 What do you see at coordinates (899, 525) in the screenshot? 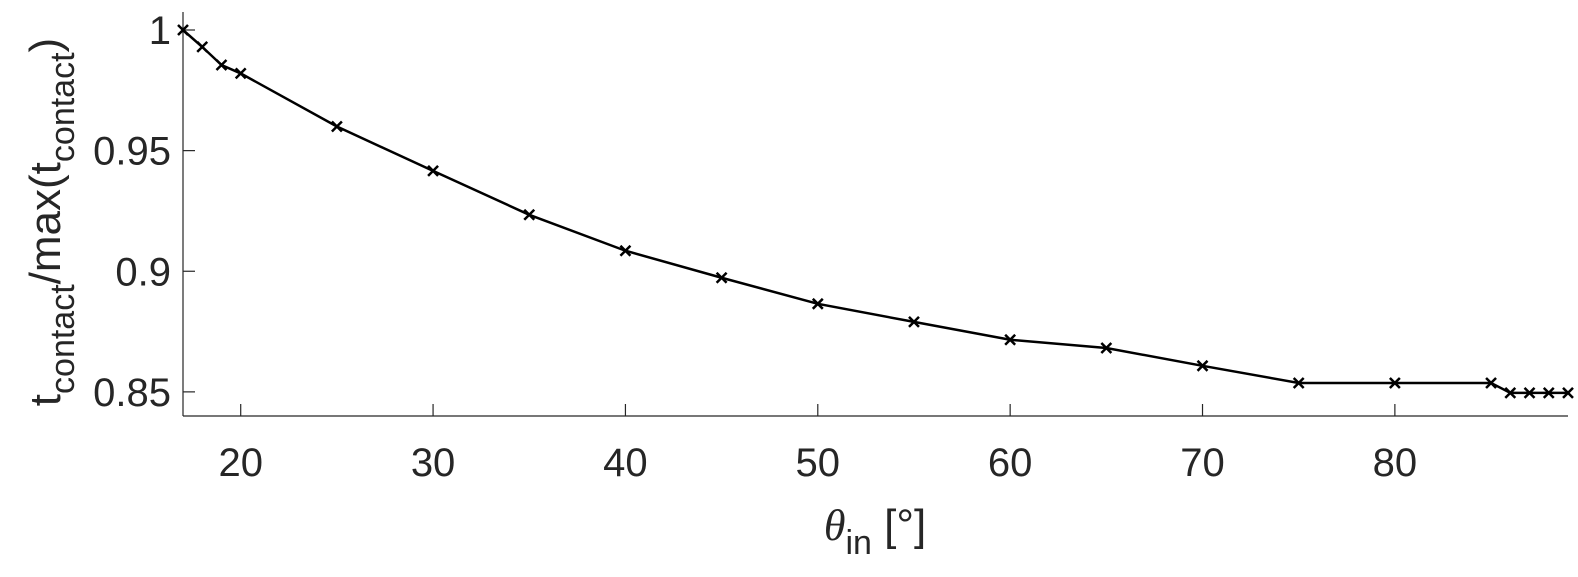
I see `label-part: [°]` at bounding box center [899, 525].